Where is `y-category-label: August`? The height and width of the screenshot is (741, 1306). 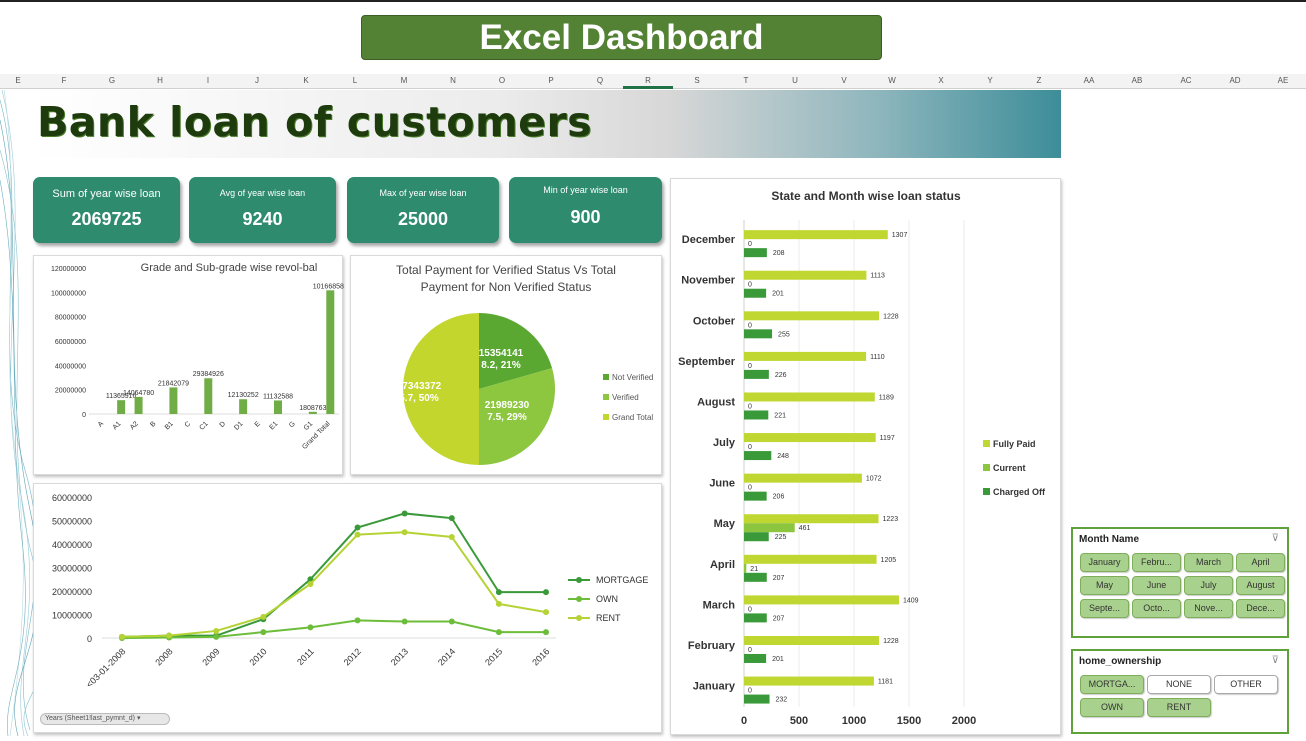 y-category-label: August is located at coordinates (716, 402).